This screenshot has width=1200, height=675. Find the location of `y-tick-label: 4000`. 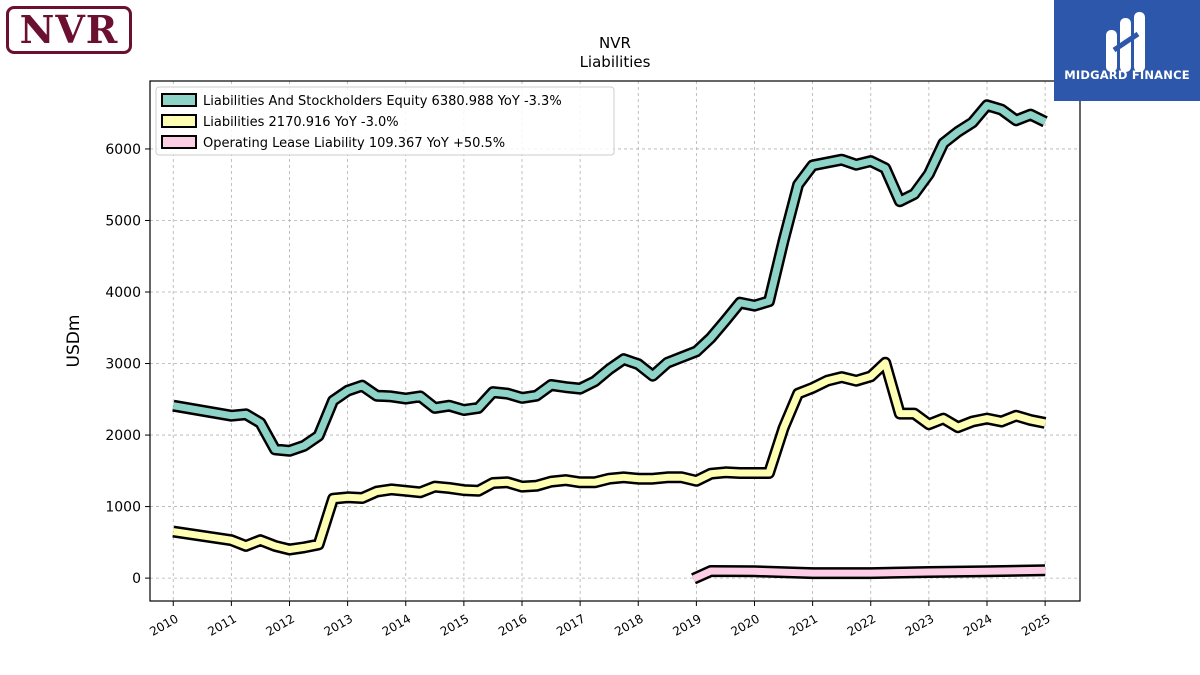

y-tick-label: 4000 is located at coordinates (123, 293).